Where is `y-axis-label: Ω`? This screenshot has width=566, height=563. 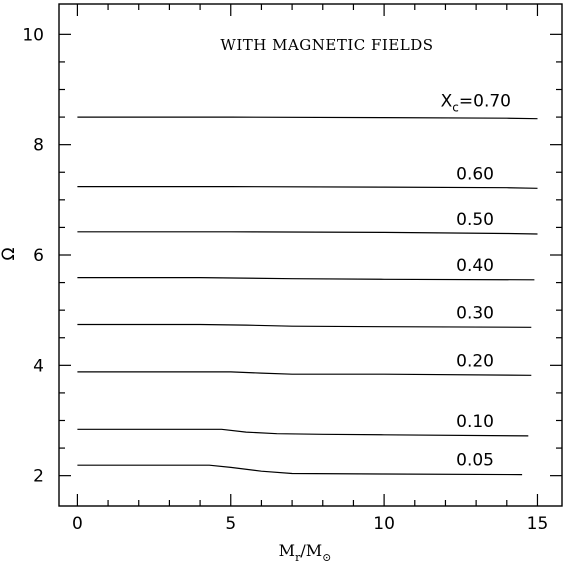 y-axis-label: Ω is located at coordinates (9, 254).